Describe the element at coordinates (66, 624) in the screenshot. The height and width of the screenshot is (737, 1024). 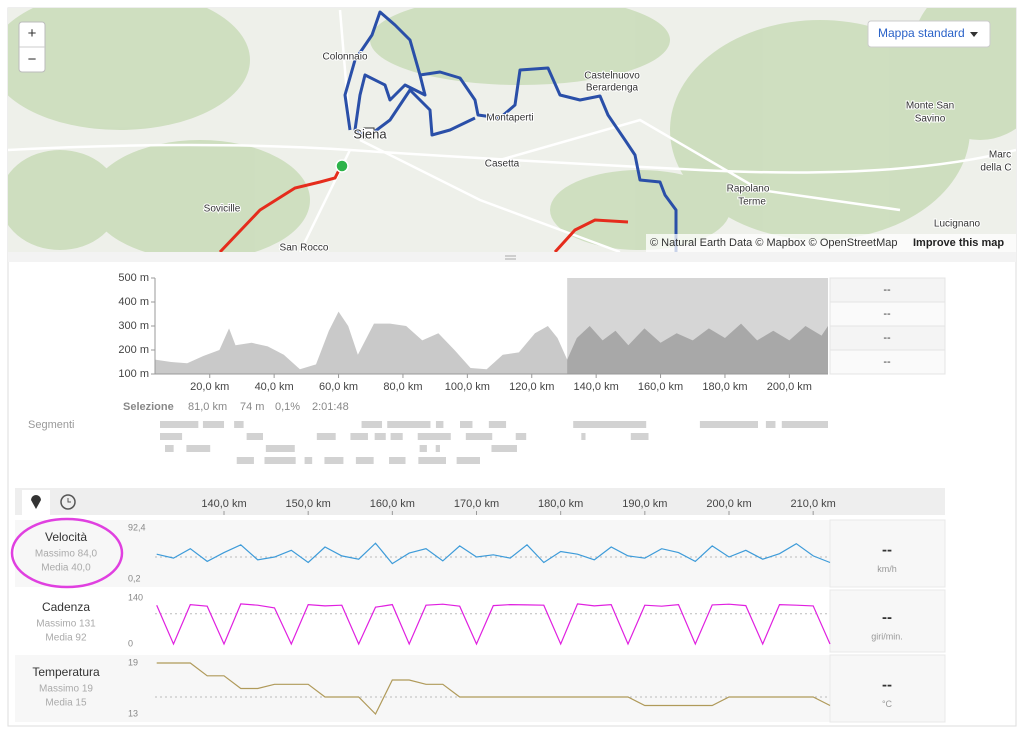
I see `stream-max: Massimo 131` at that location.